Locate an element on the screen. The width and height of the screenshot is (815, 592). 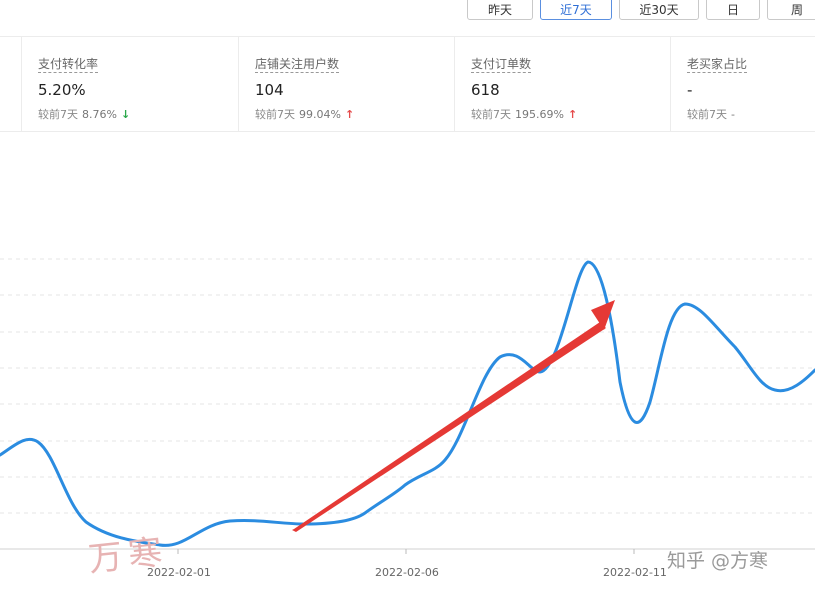
compare-percent: 99.04% is located at coordinates (320, 114).